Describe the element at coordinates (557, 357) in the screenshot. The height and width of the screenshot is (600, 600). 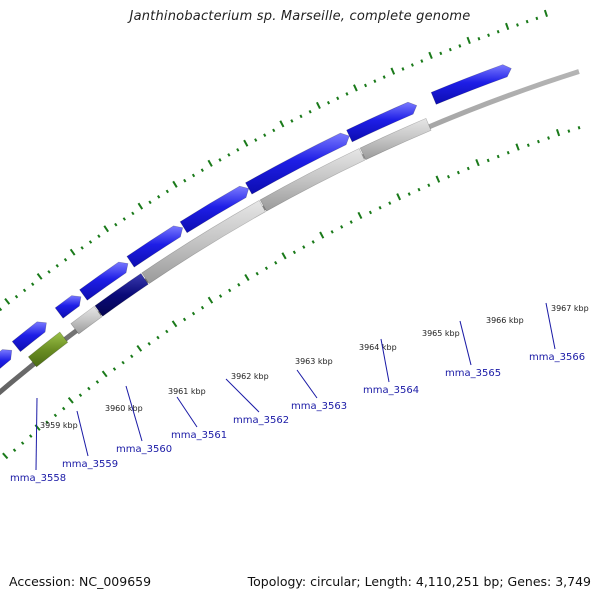
I see `gene-label: mma_3566` at that location.